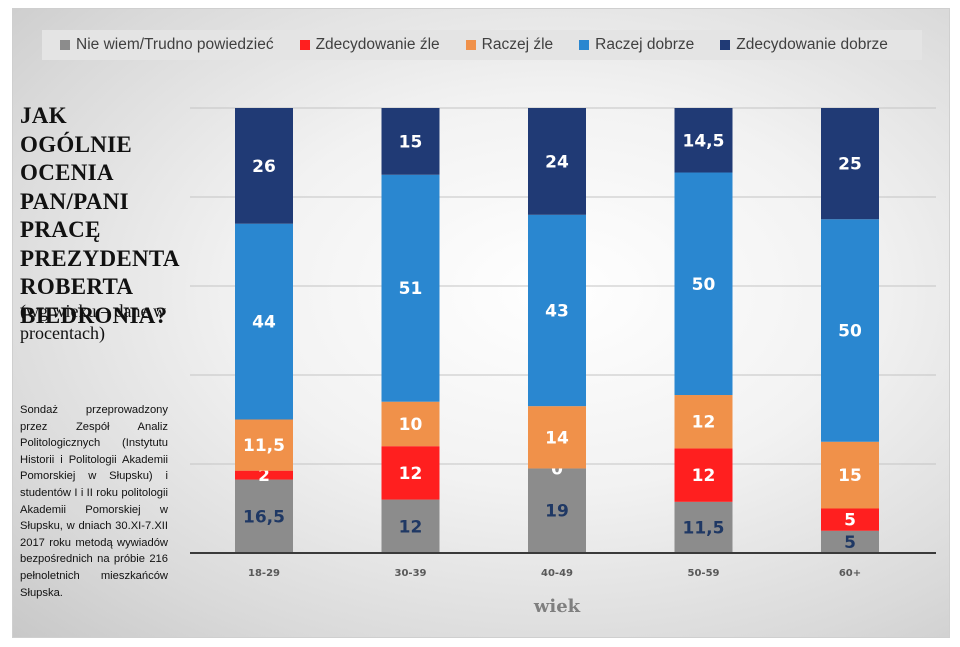 The width and height of the screenshot is (960, 647). What do you see at coordinates (850, 573) in the screenshot?
I see `x-tick-label: 60+` at bounding box center [850, 573].